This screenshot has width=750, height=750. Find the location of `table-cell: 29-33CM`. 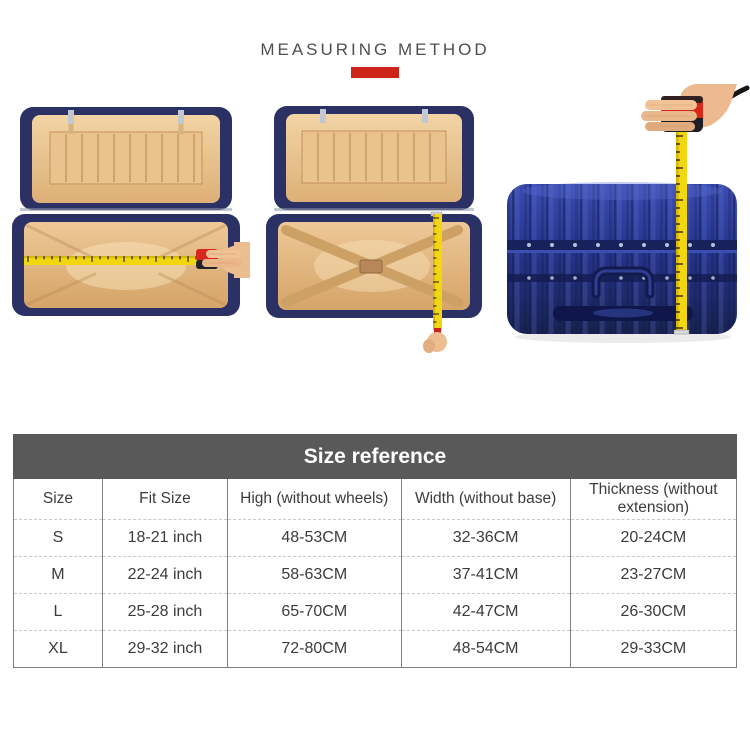

table-cell: 29-33CM is located at coordinates (653, 648).